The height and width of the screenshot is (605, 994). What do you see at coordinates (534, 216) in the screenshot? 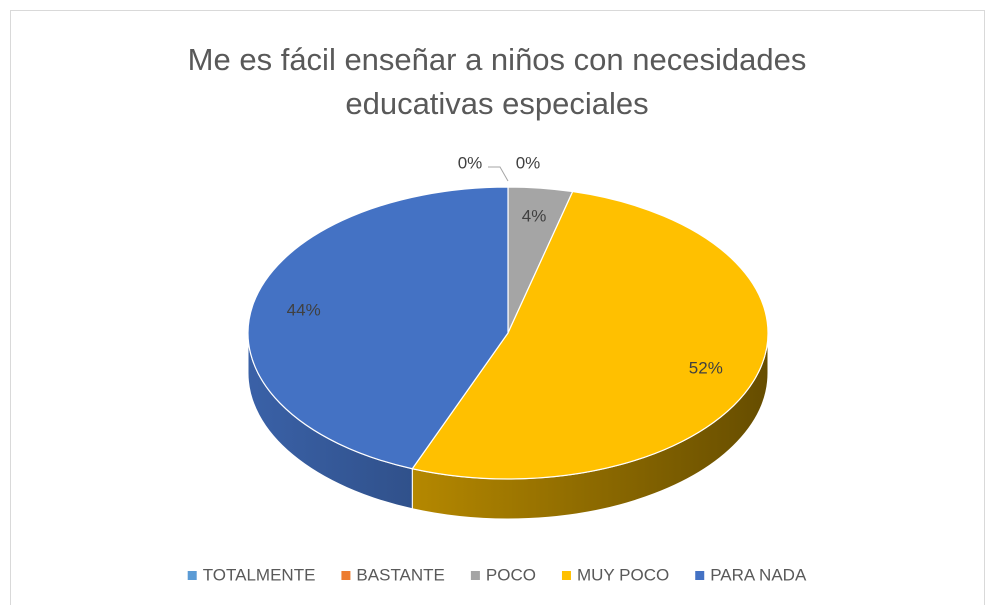
I see `data-label: 4%` at bounding box center [534, 216].